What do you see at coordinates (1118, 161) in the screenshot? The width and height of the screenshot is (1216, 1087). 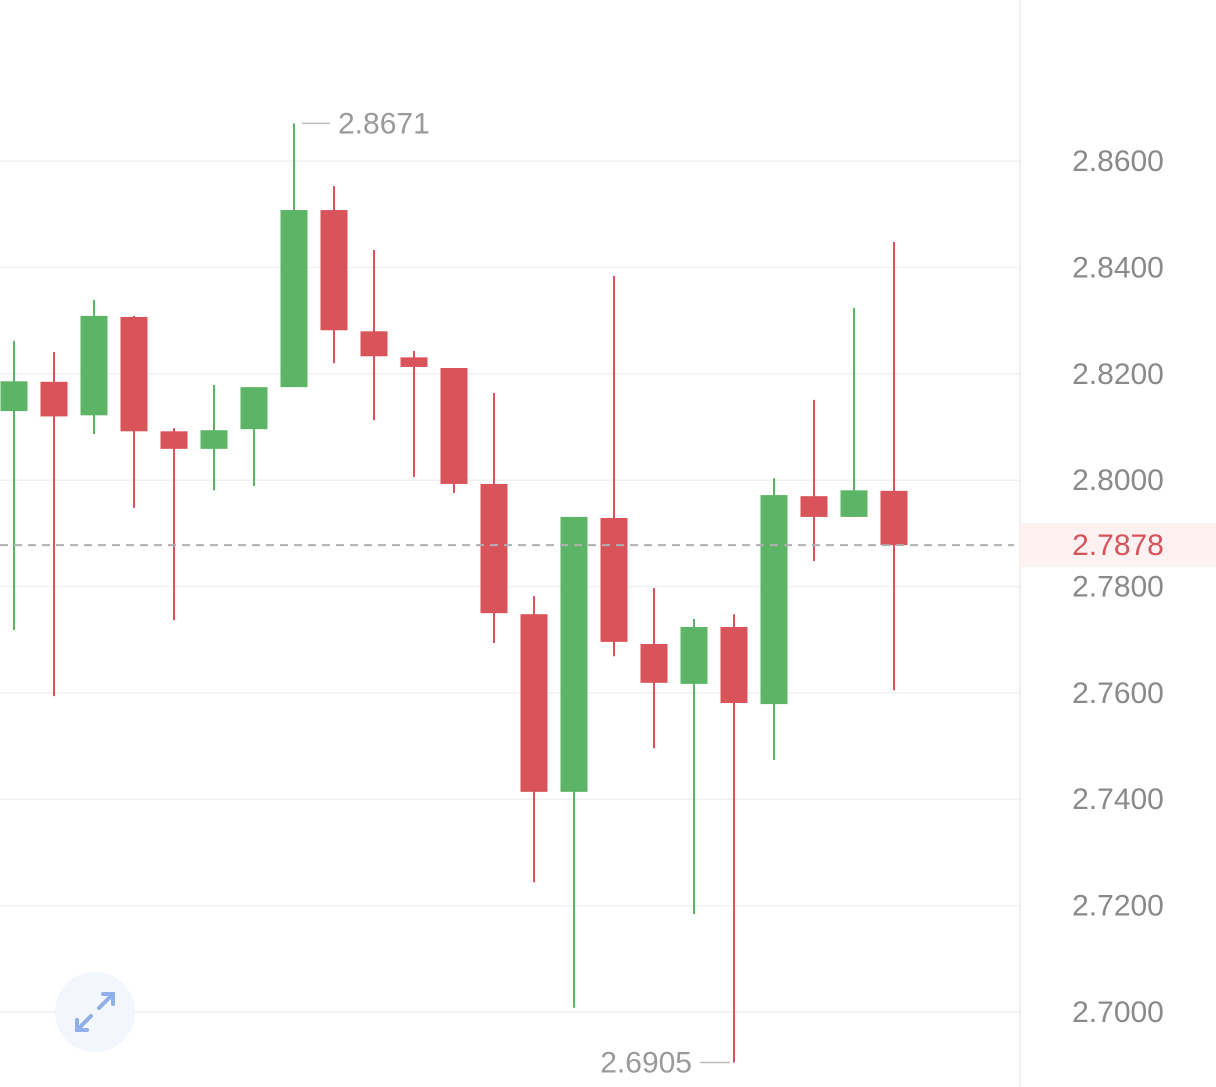 I see `y-tick-label: 2.8600` at bounding box center [1118, 161].